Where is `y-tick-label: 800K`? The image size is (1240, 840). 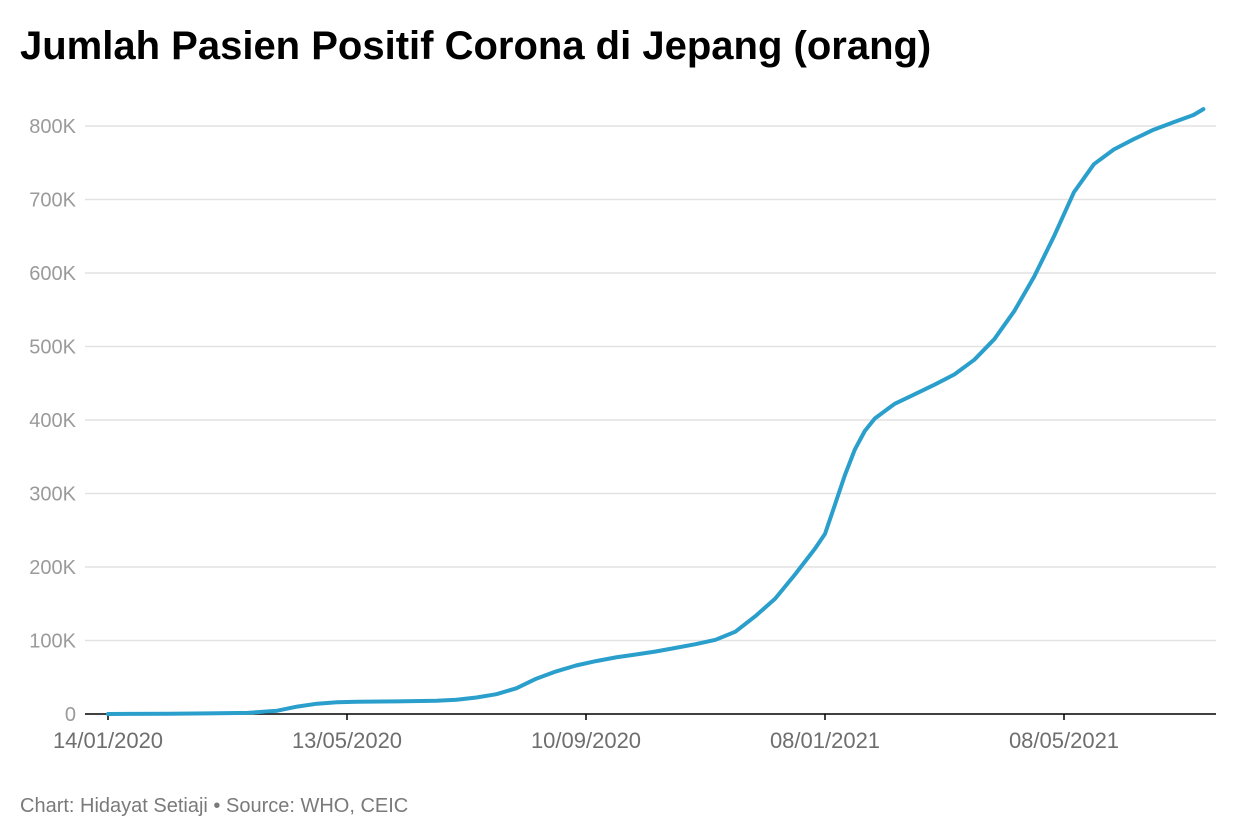
y-tick-label: 800K is located at coordinates (52, 127).